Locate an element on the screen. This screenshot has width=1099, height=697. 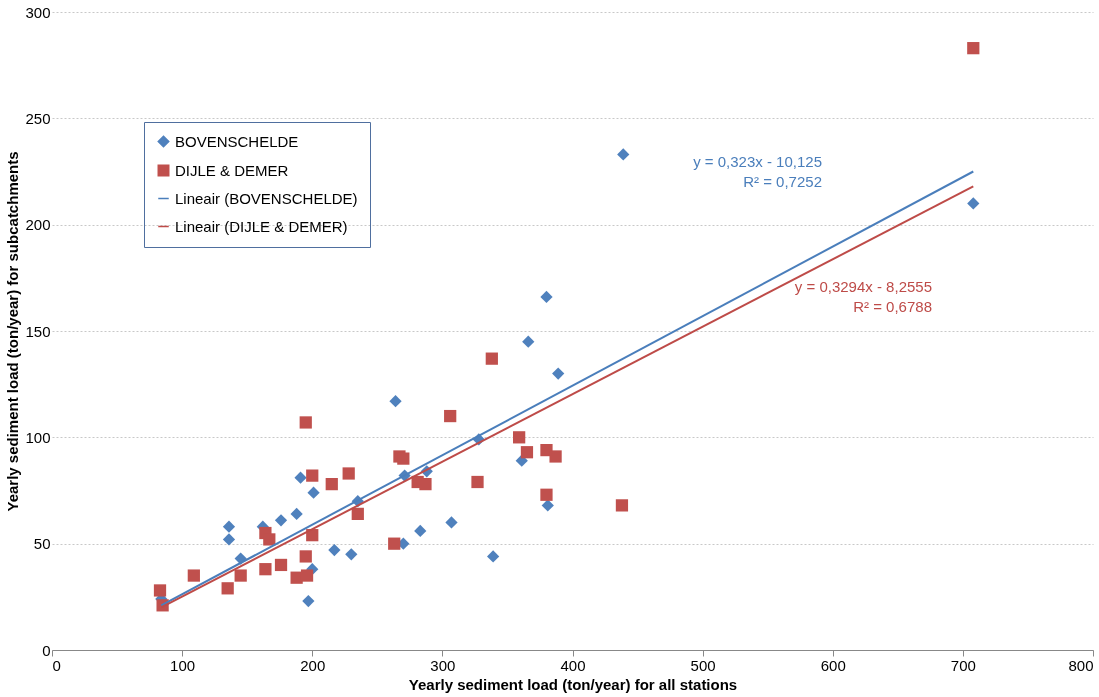
legend-label: Lineair (DIJLE & DEMER) is located at coordinates (261, 226).